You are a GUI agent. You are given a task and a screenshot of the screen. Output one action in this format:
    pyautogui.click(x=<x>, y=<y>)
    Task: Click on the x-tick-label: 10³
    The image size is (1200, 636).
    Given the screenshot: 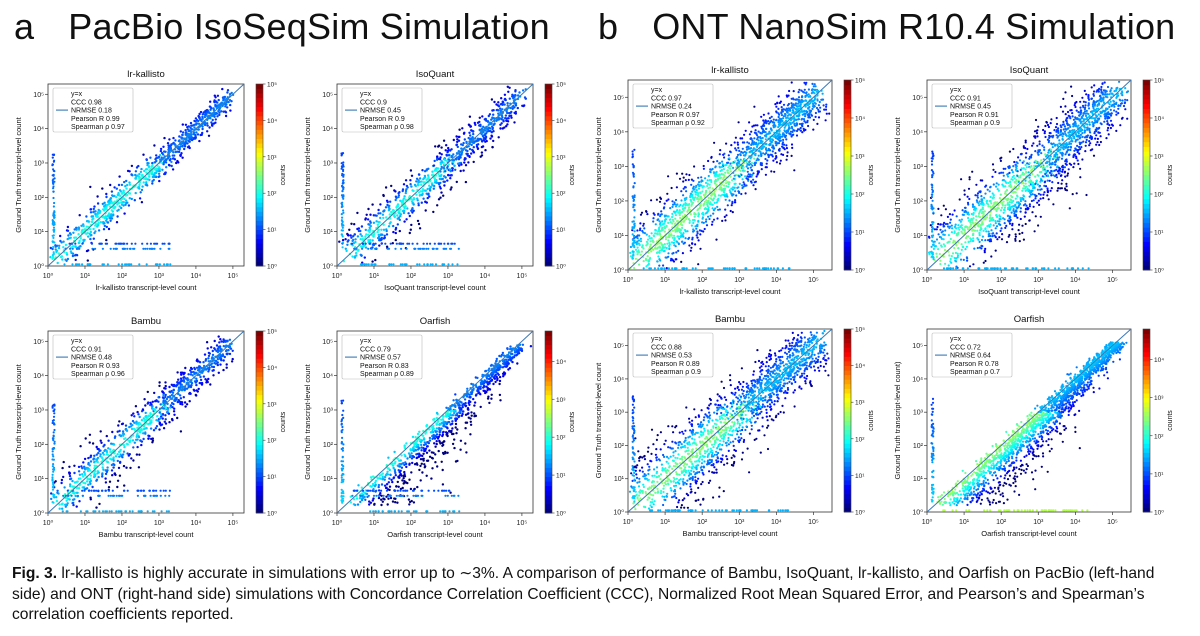 What is the action you would take?
    pyautogui.click(x=448, y=276)
    